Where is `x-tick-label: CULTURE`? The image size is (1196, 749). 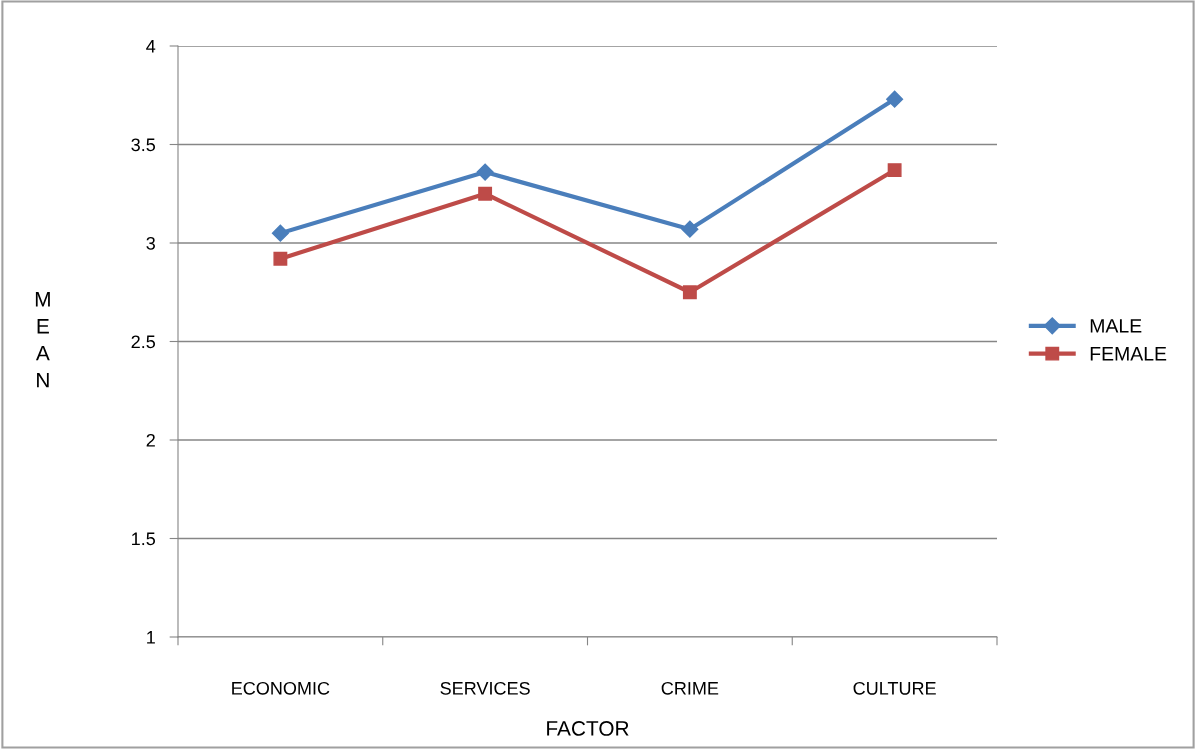 x-tick-label: CULTURE is located at coordinates (894, 688).